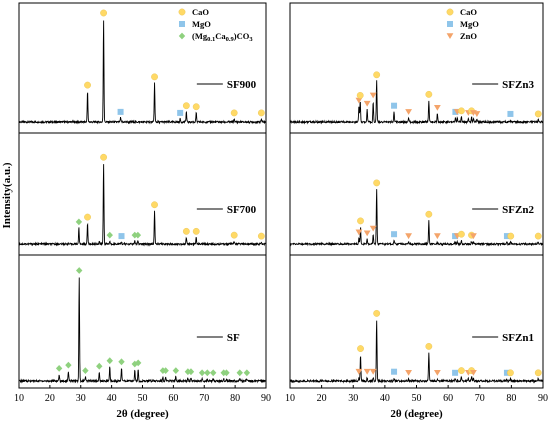 The image size is (550, 429). I want to click on right-x-axis-label: 2θ (degree), so click(416, 414).